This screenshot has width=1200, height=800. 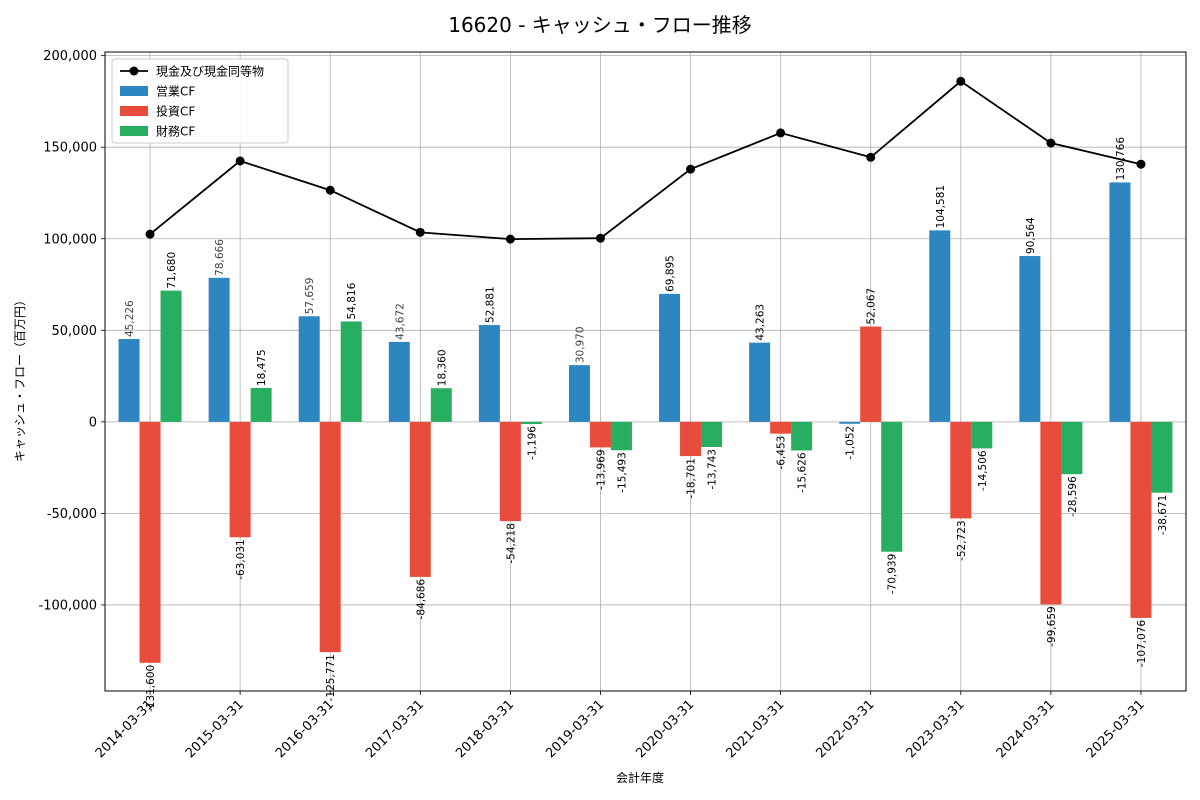 What do you see at coordinates (130, 318) in the screenshot?
I see `data-label: 45,226` at bounding box center [130, 318].